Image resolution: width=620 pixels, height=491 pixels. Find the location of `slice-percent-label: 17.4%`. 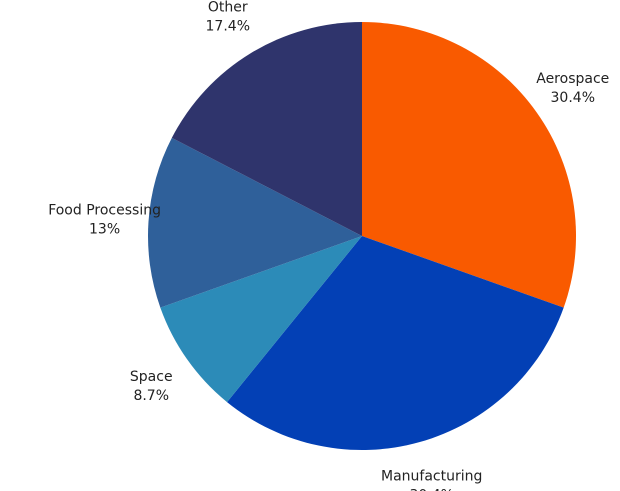

slice-percent-label: 17.4% is located at coordinates (228, 27).